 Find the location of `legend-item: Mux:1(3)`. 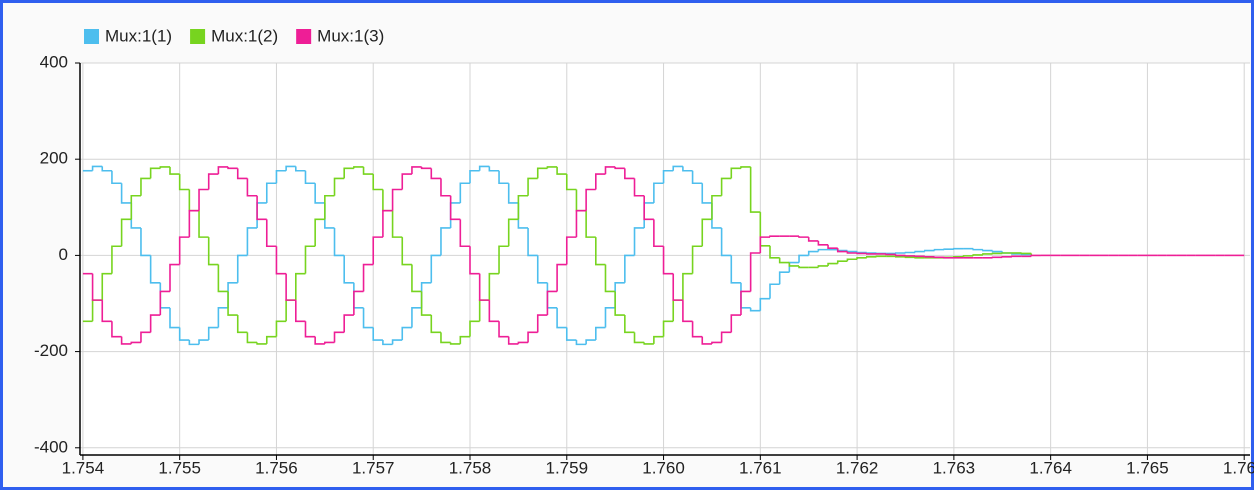

legend-item: Mux:1(3) is located at coordinates (340, 35).